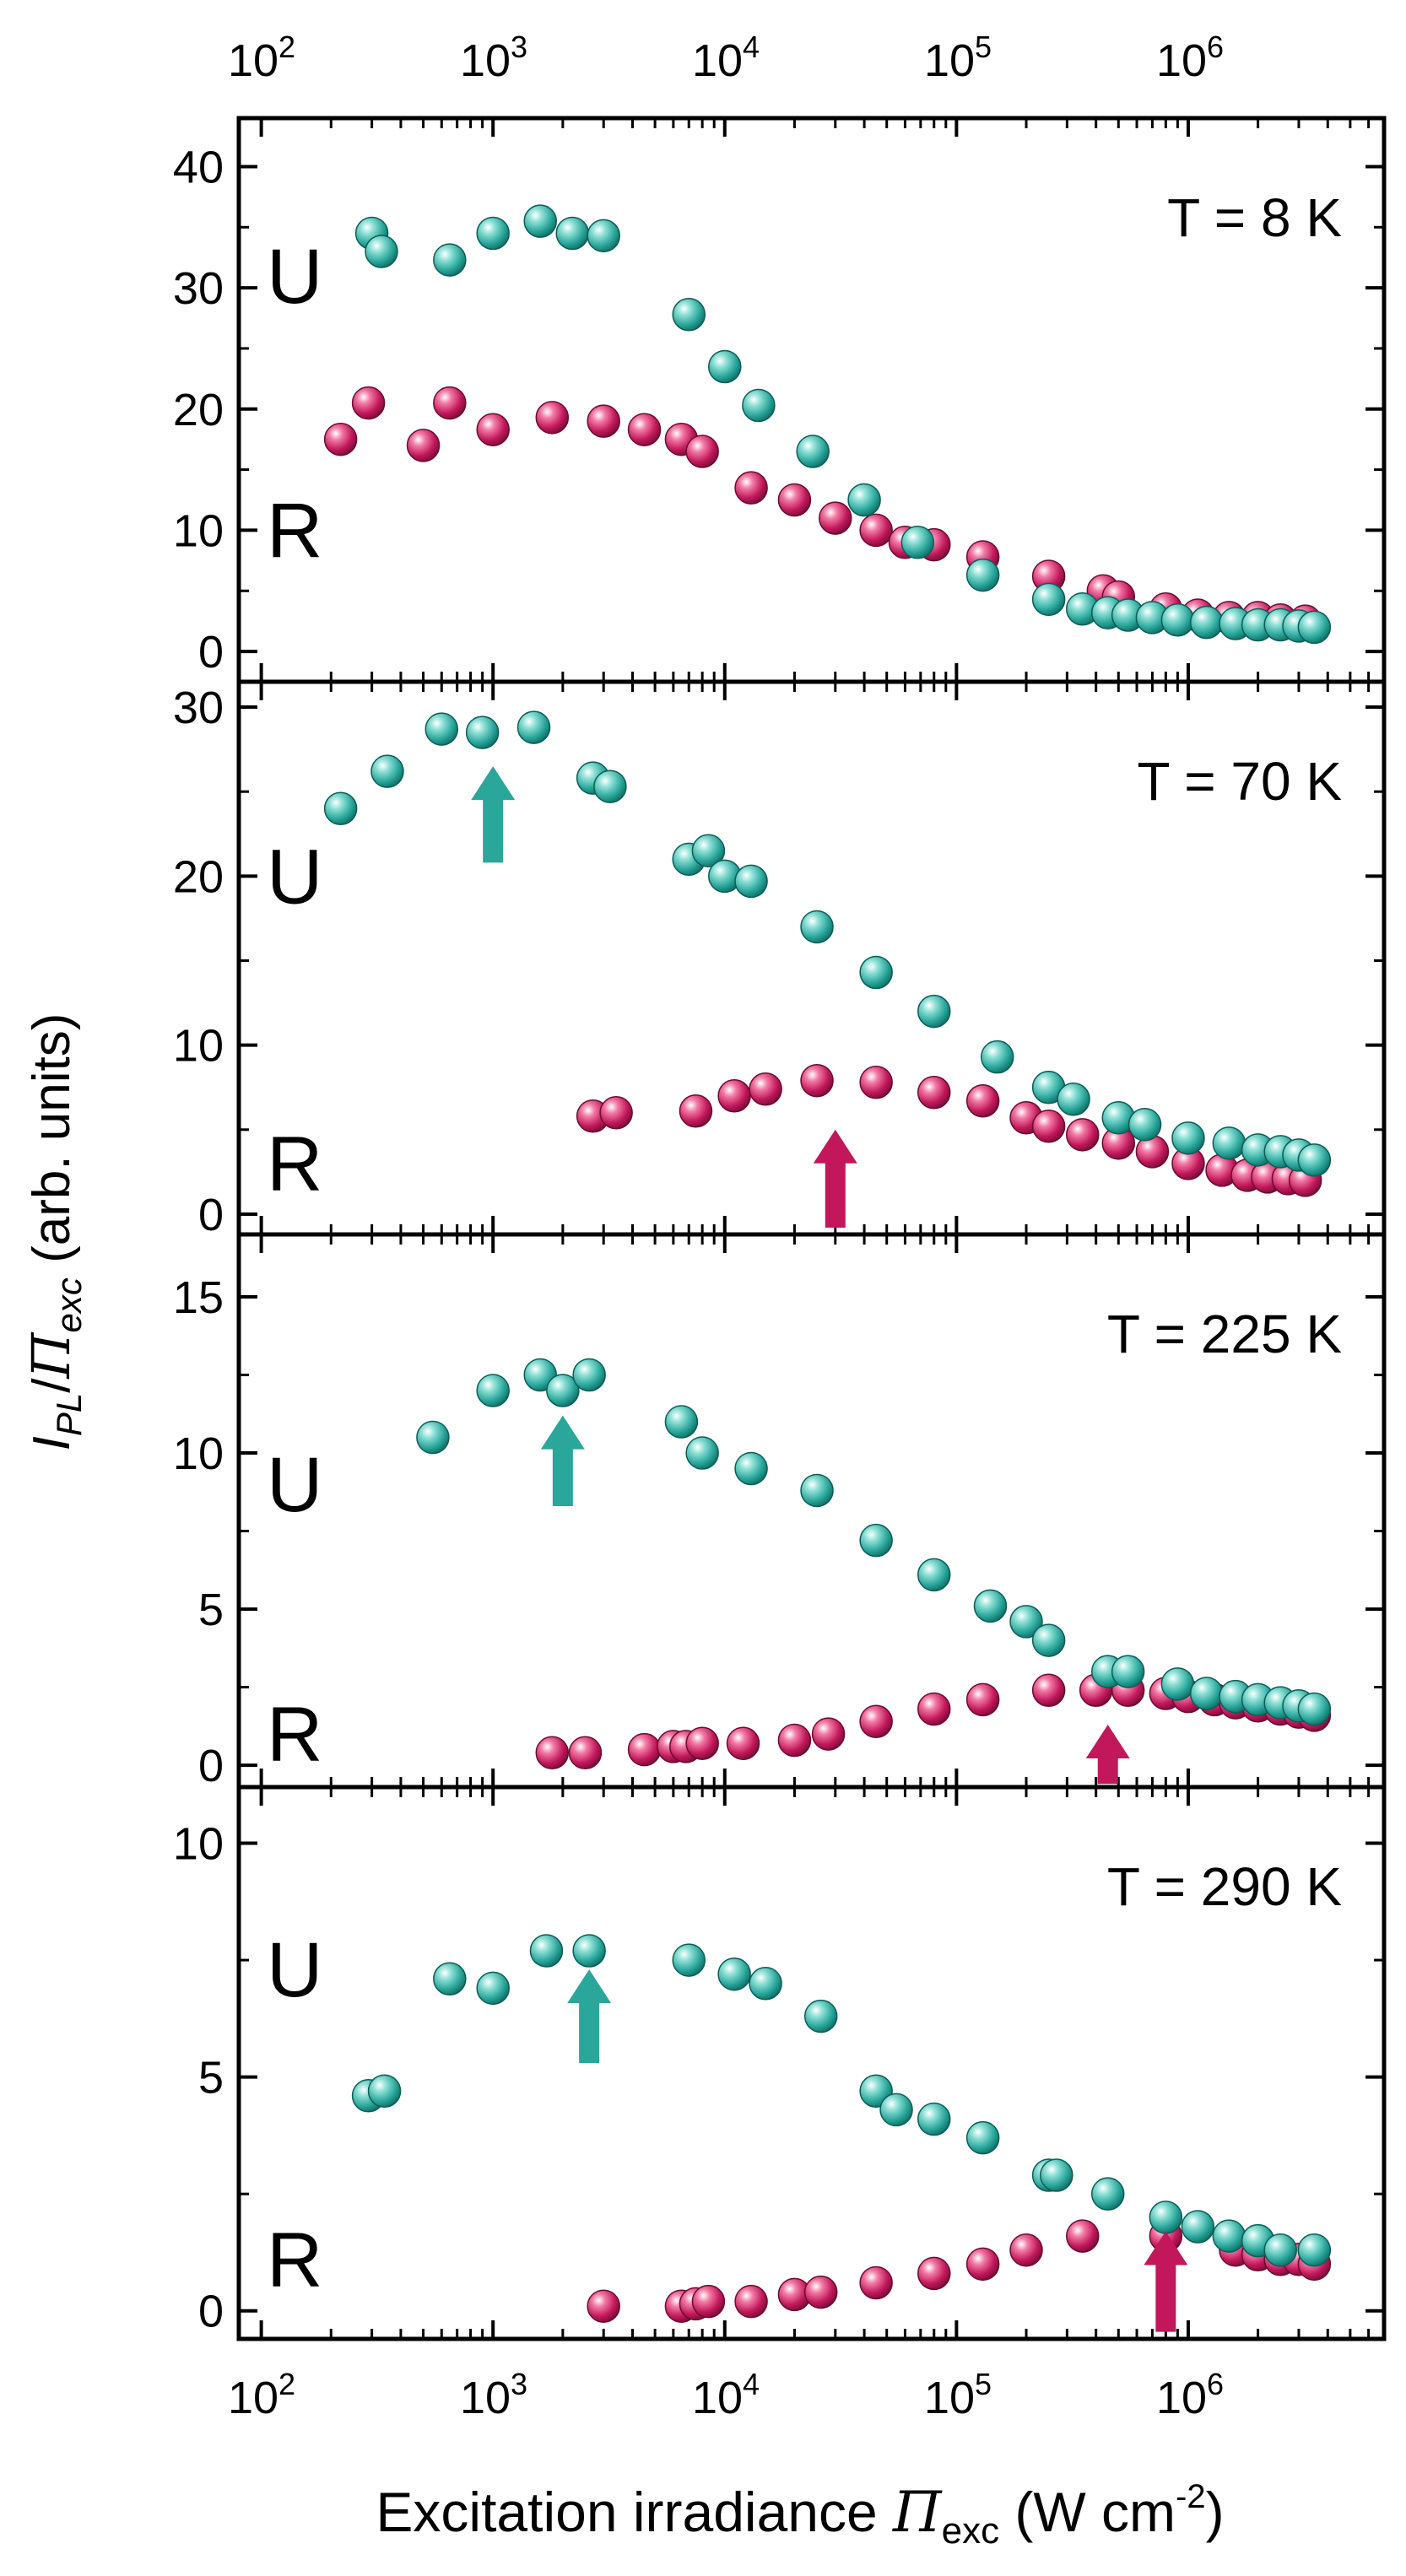 This screenshot has width=1406, height=2576. Describe the element at coordinates (294, 277) in the screenshot. I see `series-label-u: U` at that location.